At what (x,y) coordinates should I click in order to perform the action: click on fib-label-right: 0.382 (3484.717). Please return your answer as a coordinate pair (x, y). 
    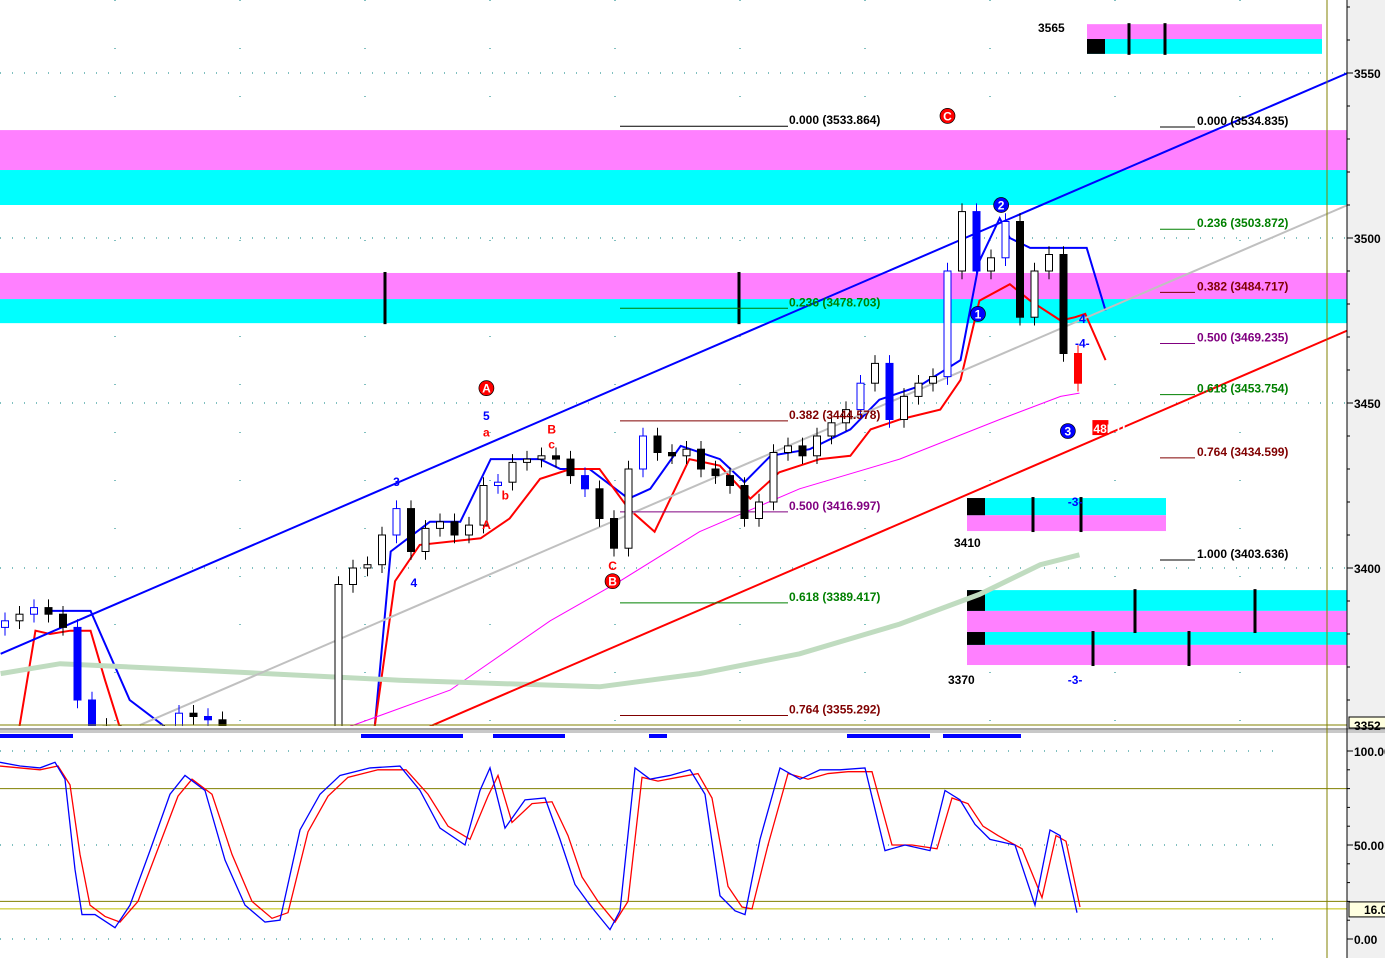
    Looking at the image, I should click on (1242, 286).